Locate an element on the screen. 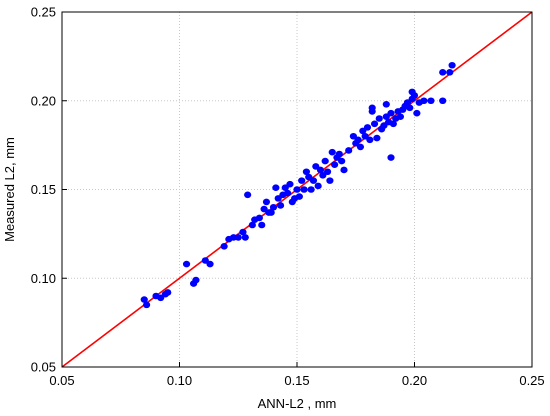  y-tick-label: 0.20 is located at coordinates (43, 100).